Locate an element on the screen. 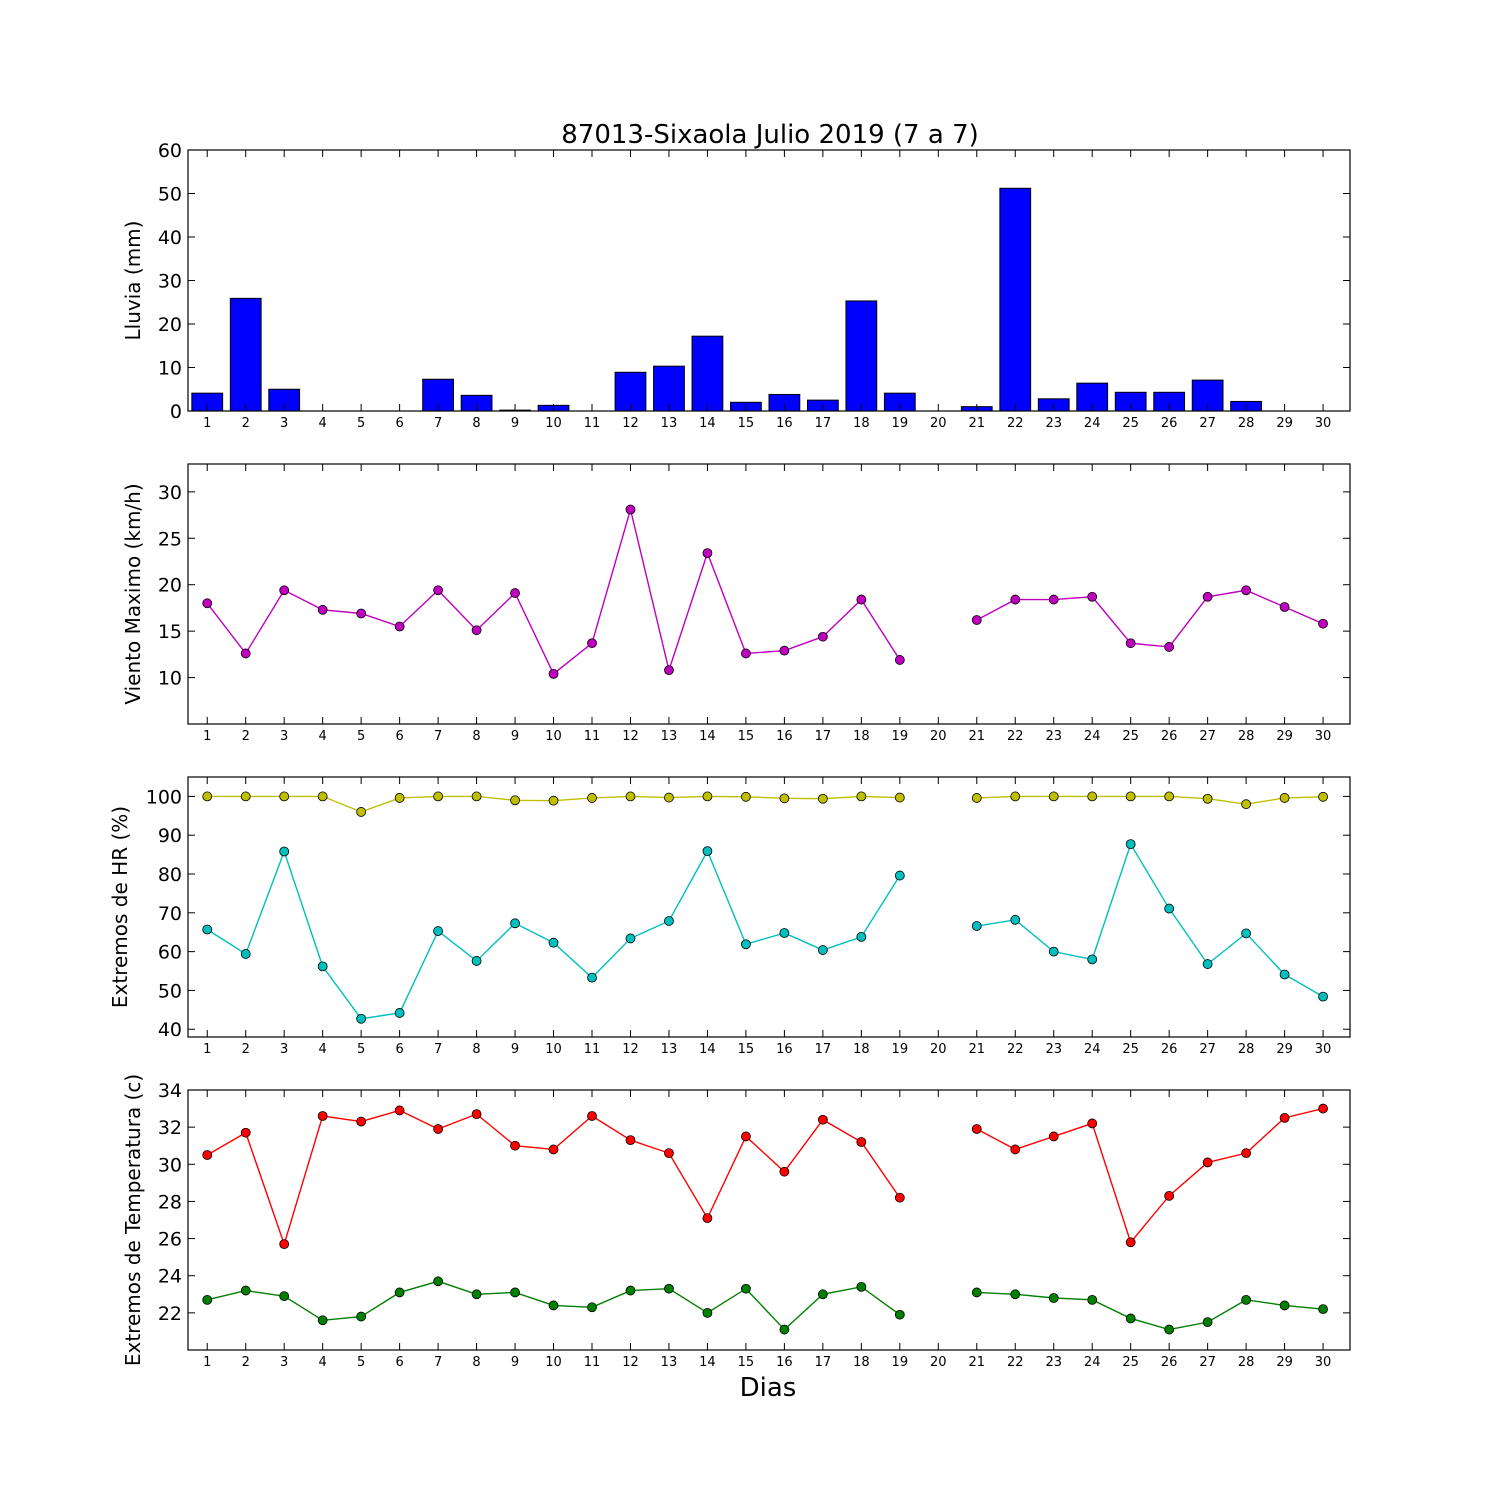 The image size is (1500, 1500). y-axis-label: Extremos de Temperatura (c) is located at coordinates (133, 1220).